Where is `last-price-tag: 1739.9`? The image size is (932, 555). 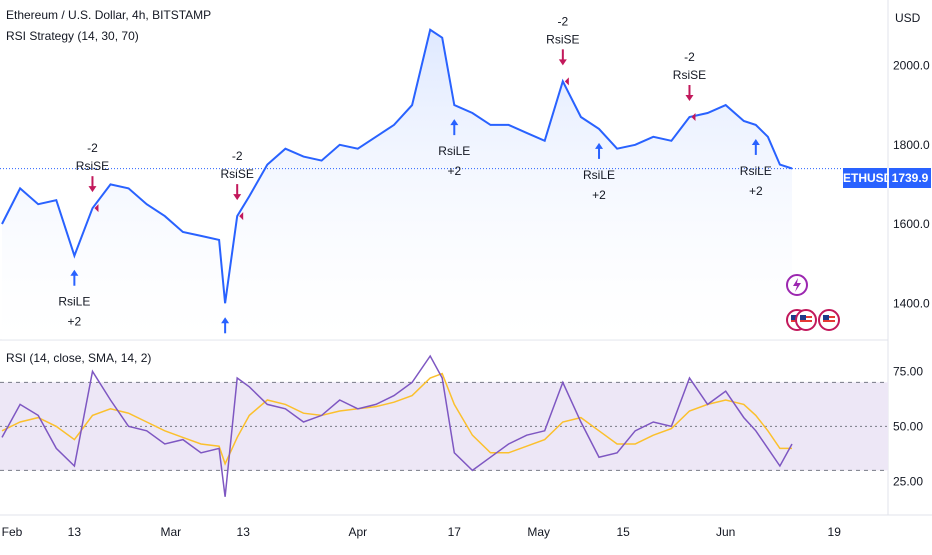
last-price-tag: 1739.9 is located at coordinates (910, 178).